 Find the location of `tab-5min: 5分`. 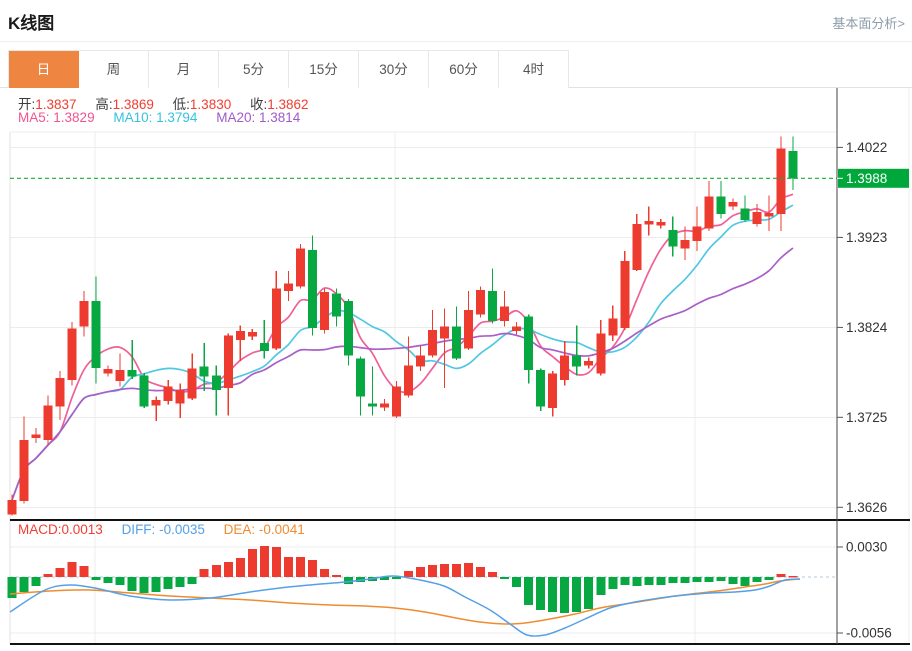

tab-5min: 5分 is located at coordinates (254, 69).